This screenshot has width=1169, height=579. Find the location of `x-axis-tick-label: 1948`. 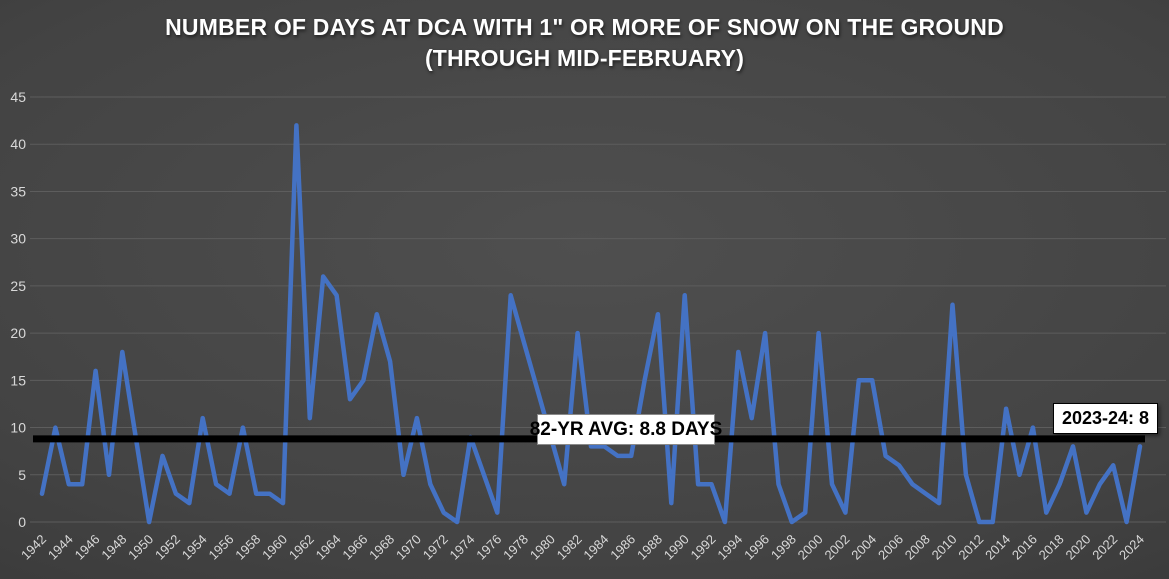

x-axis-tick-label: 1948 is located at coordinates (113, 547).